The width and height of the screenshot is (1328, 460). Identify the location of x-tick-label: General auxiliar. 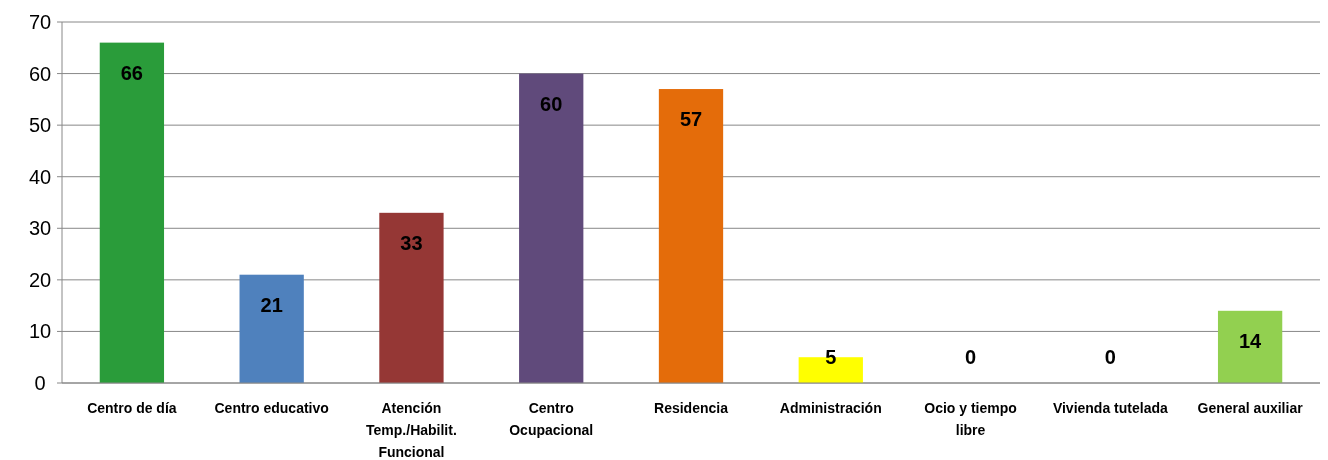
(1250, 407).